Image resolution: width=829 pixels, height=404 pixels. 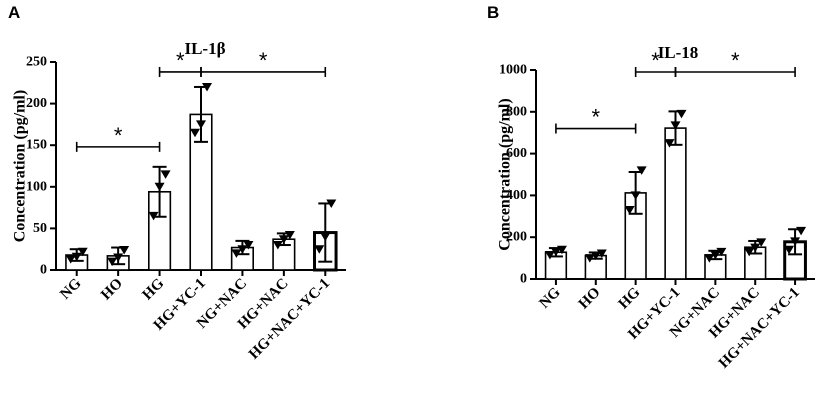 What do you see at coordinates (516, 195) in the screenshot?
I see `y-tick-label: 400` at bounding box center [516, 195].